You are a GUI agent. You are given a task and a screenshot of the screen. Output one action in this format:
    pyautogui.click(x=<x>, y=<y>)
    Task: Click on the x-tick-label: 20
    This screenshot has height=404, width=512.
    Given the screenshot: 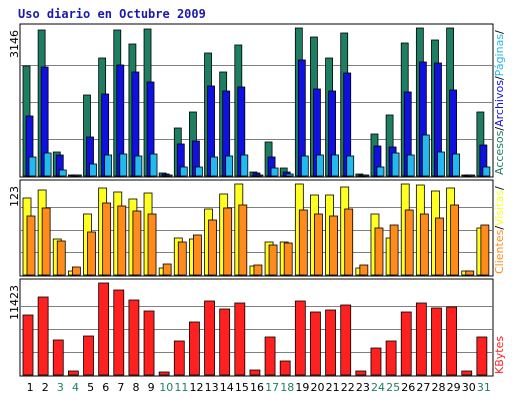 What is the action you would take?
    pyautogui.click(x=318, y=387)
    